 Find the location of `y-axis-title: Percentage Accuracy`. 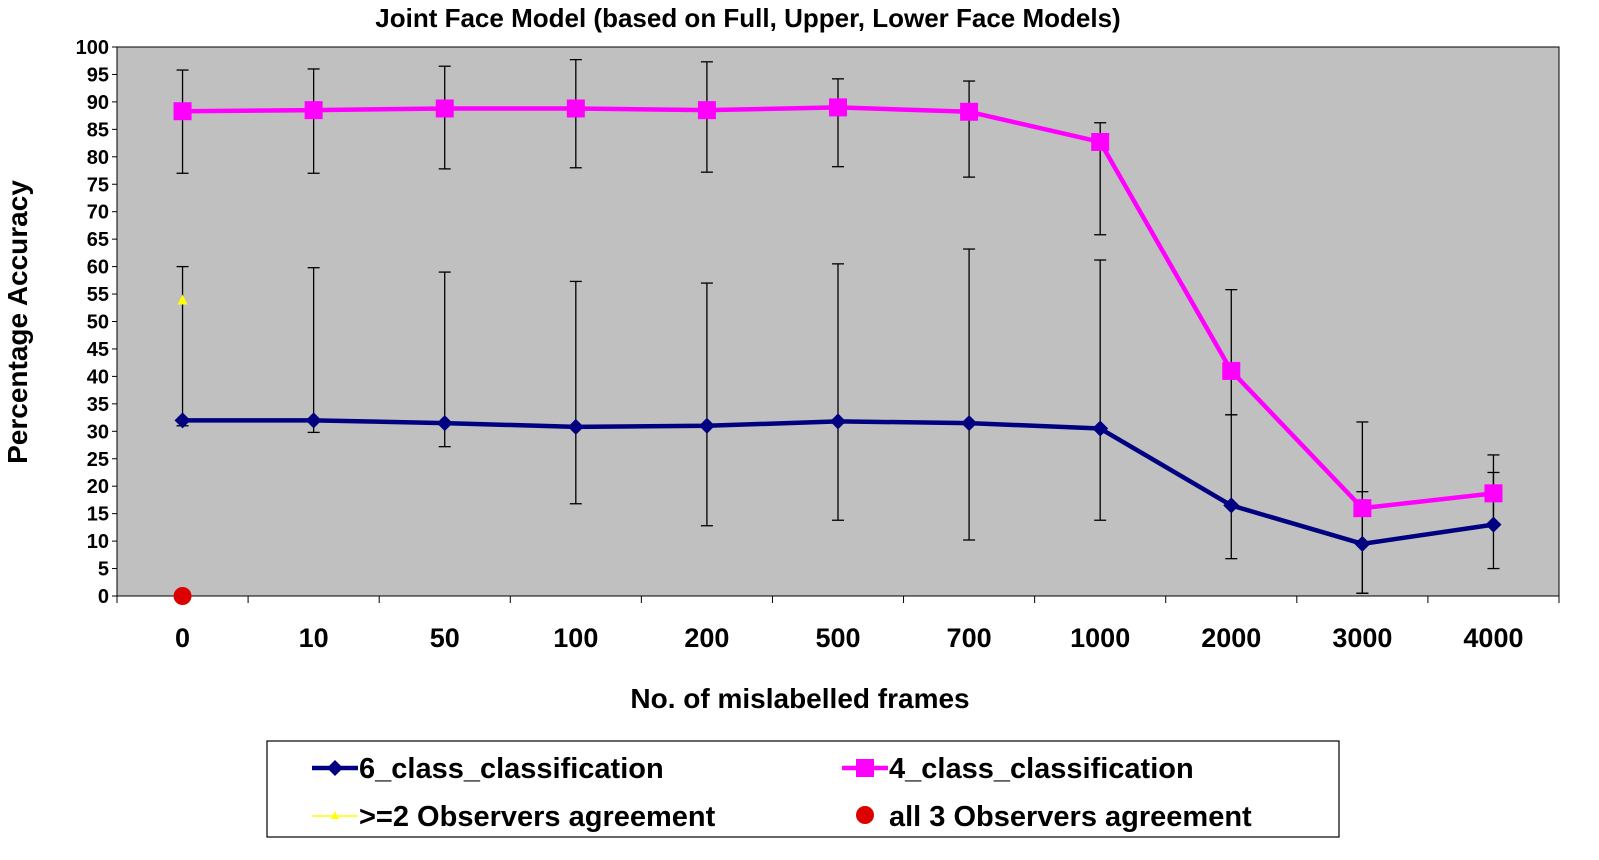

y-axis-title: Percentage Accuracy is located at coordinates (17, 322).